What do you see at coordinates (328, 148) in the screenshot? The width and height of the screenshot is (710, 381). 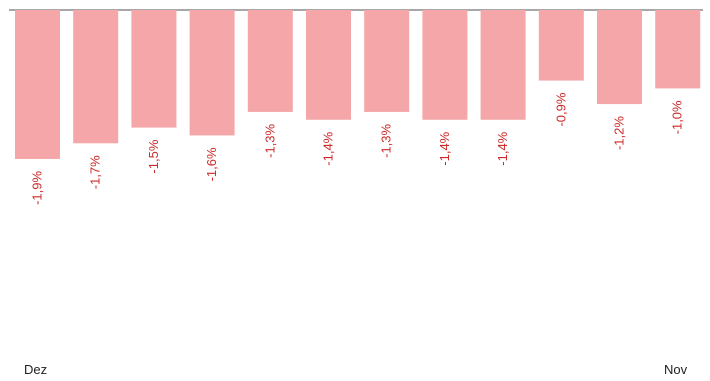 I see `data-label-6: -1,4%` at bounding box center [328, 148].